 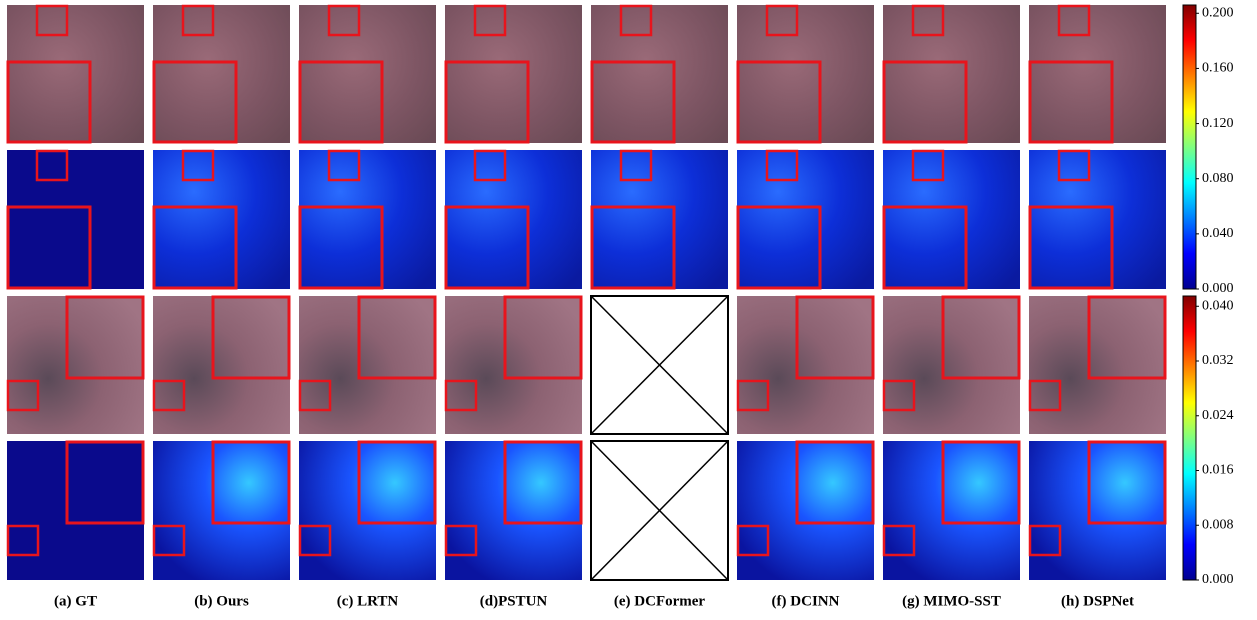 I want to click on column-label: (e) DCFormer, so click(x=660, y=601).